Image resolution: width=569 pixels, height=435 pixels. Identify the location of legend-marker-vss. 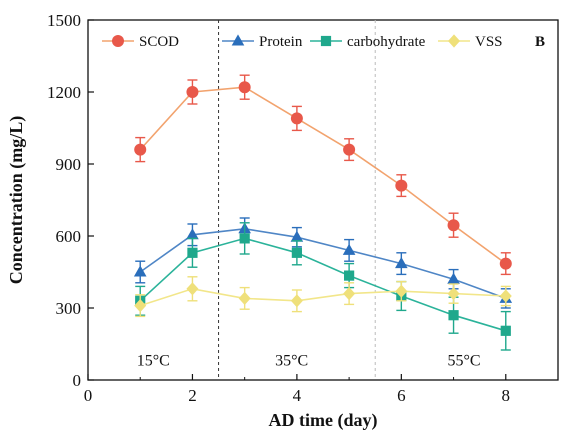
(454, 41).